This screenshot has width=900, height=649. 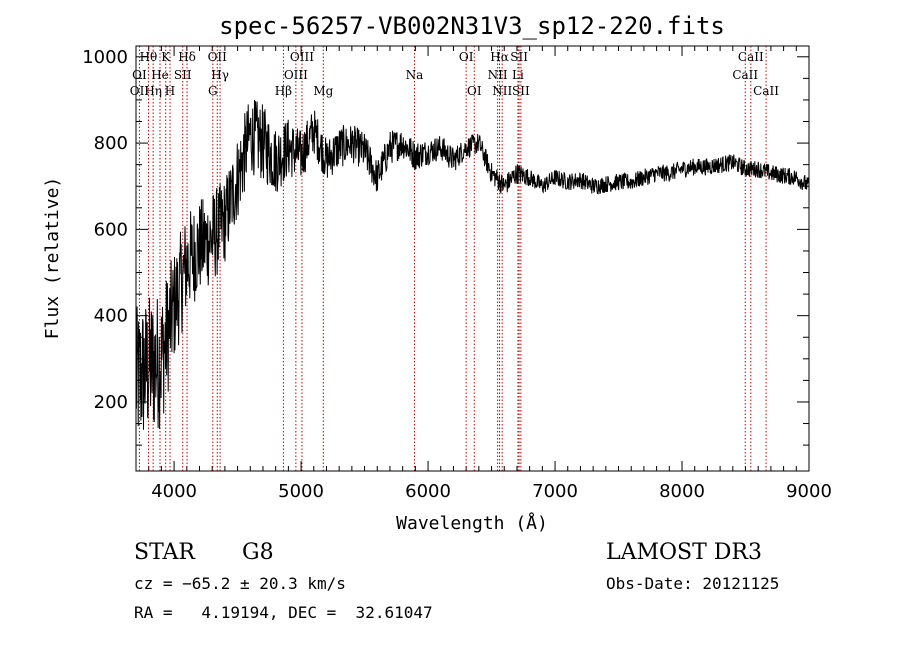 What do you see at coordinates (323, 91) in the screenshot?
I see `line-label: Mg` at bounding box center [323, 91].